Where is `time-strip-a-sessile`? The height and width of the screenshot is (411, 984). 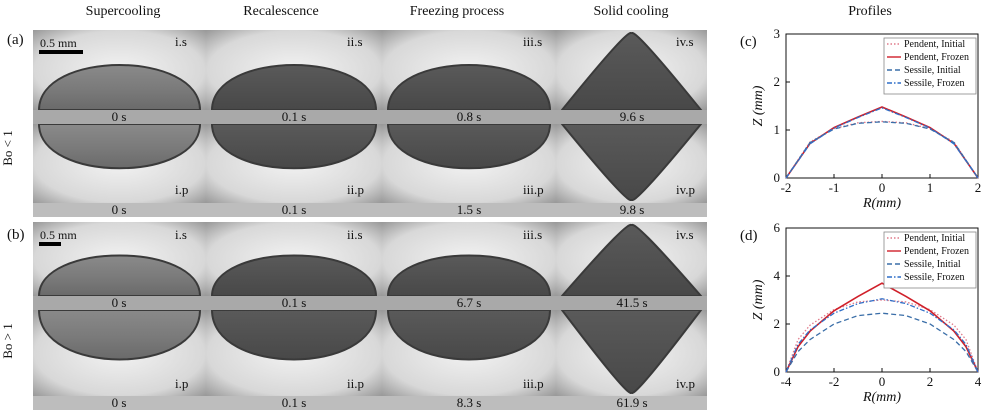 time-strip-a-sessile is located at coordinates (370, 117).